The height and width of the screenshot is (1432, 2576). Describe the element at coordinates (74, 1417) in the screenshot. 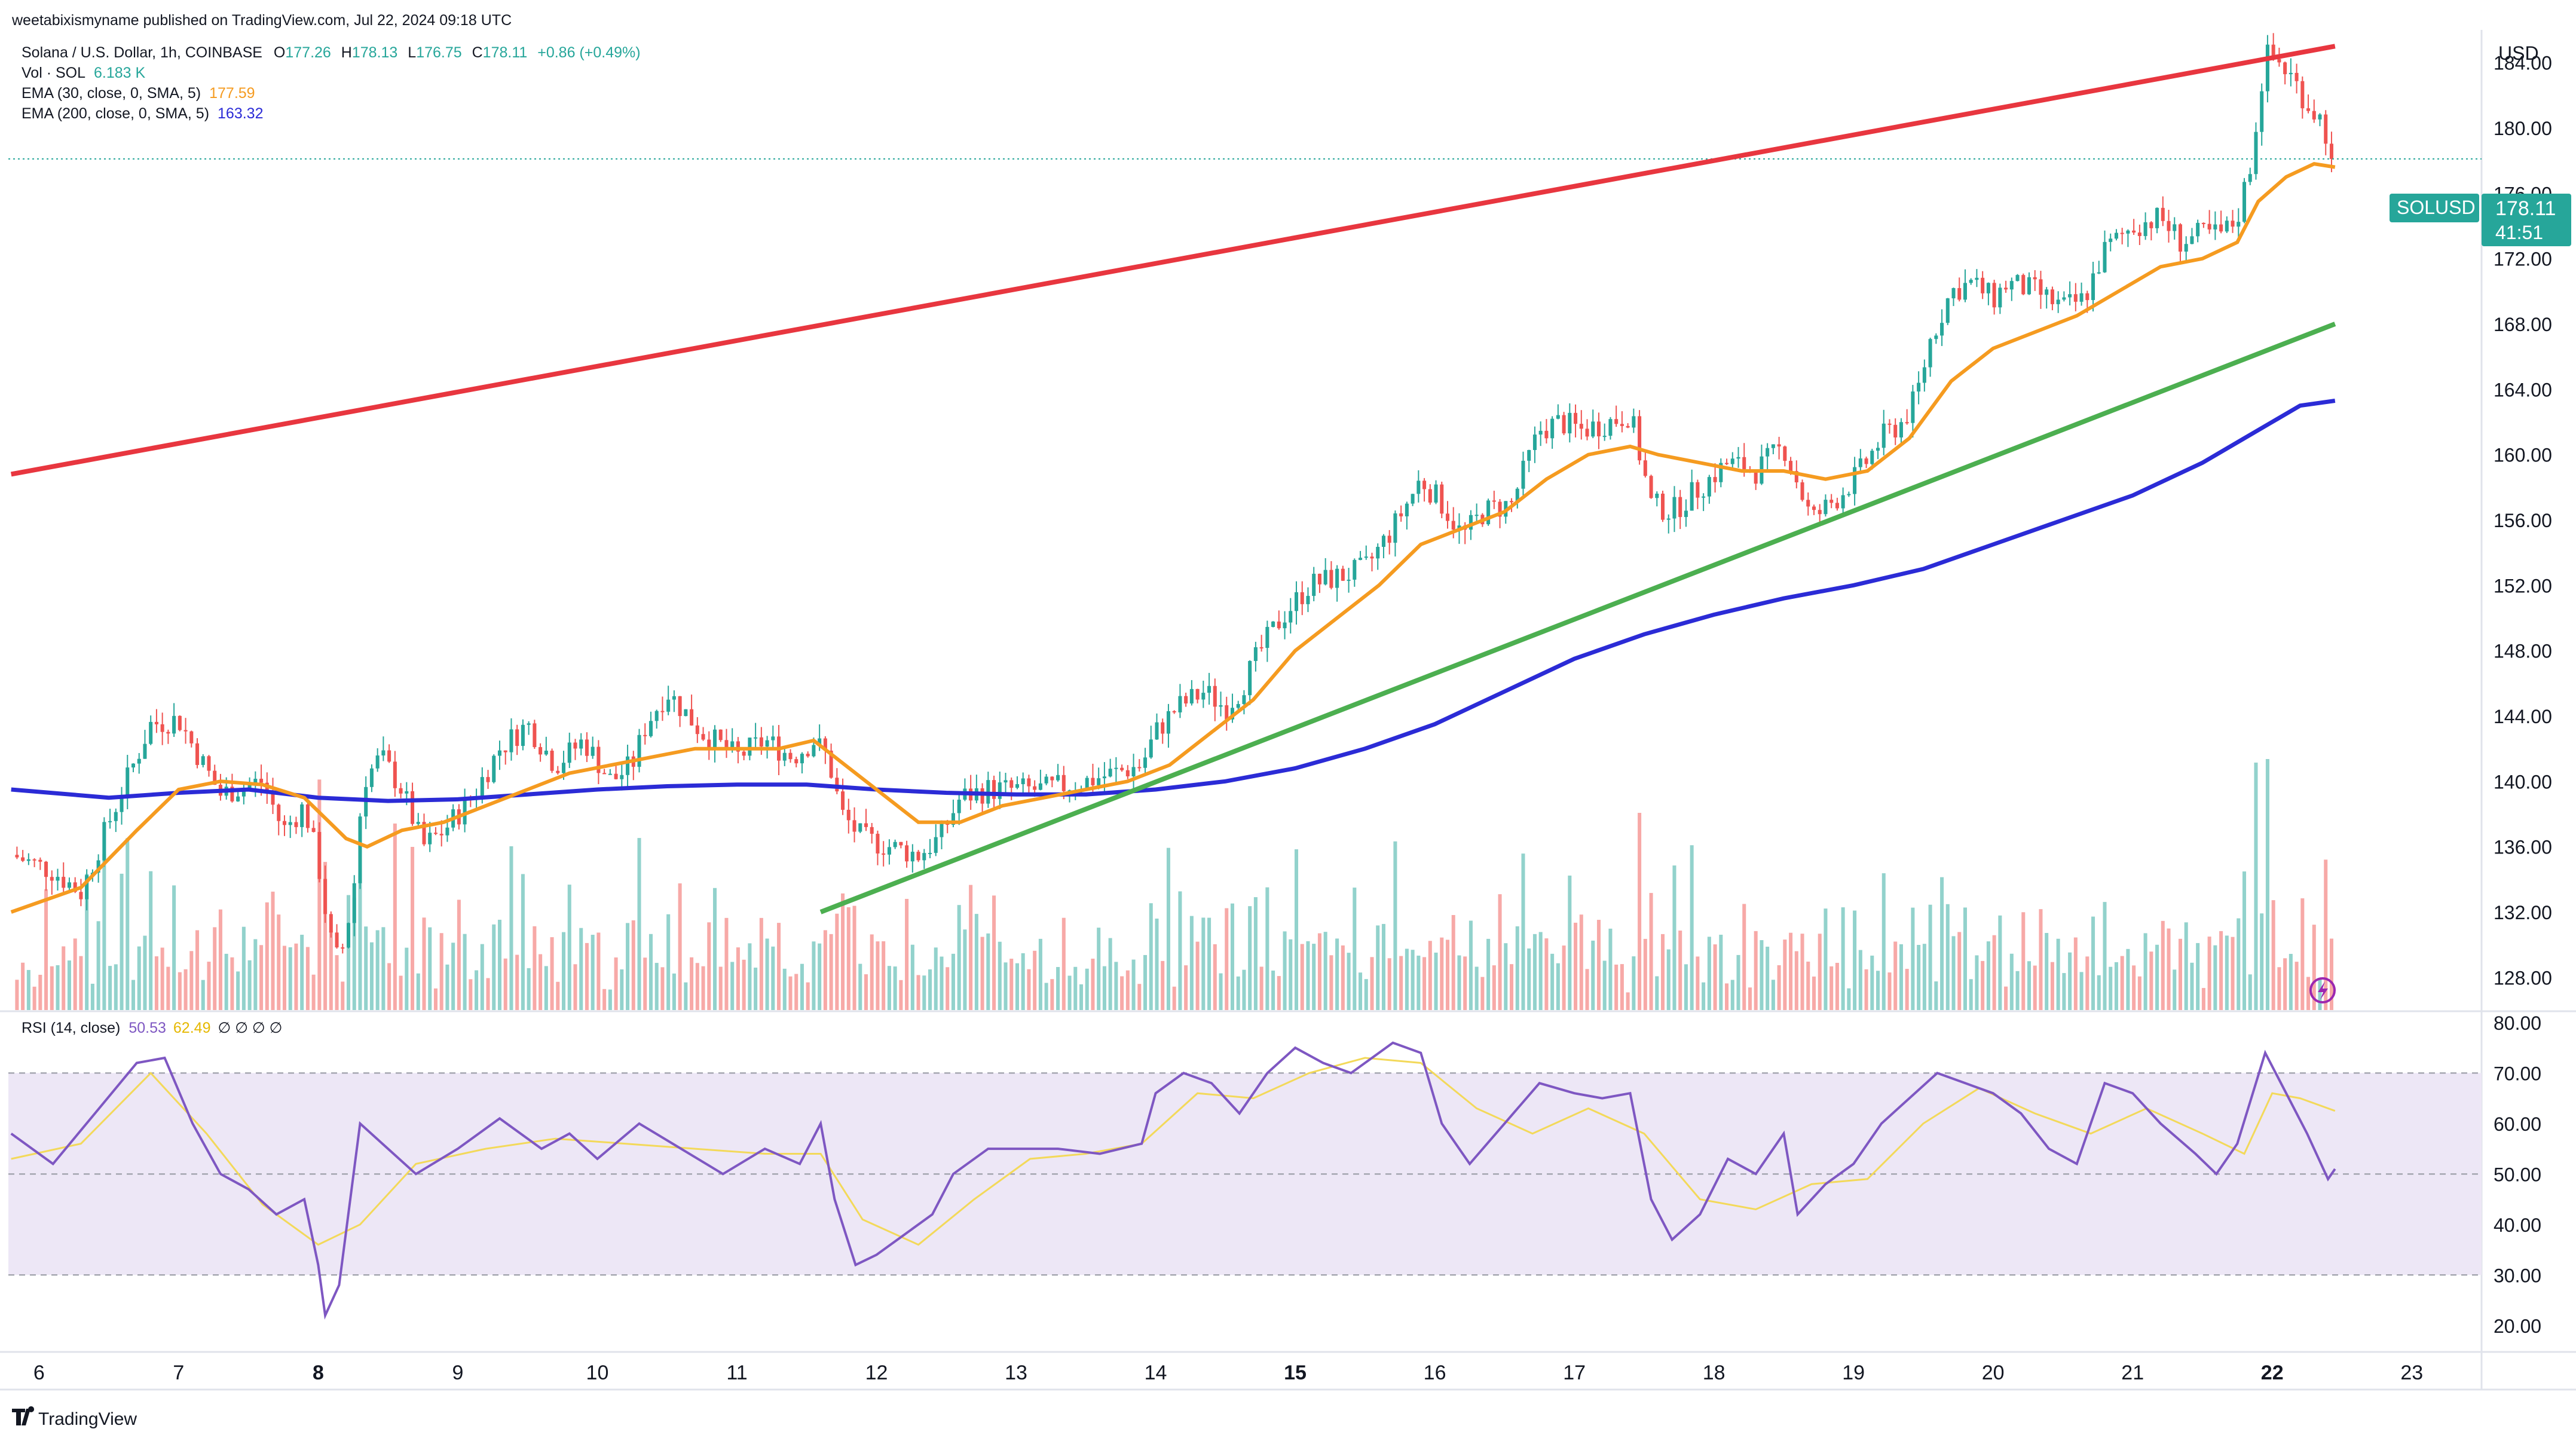

I see `tradingview-logo: TradingView` at that location.